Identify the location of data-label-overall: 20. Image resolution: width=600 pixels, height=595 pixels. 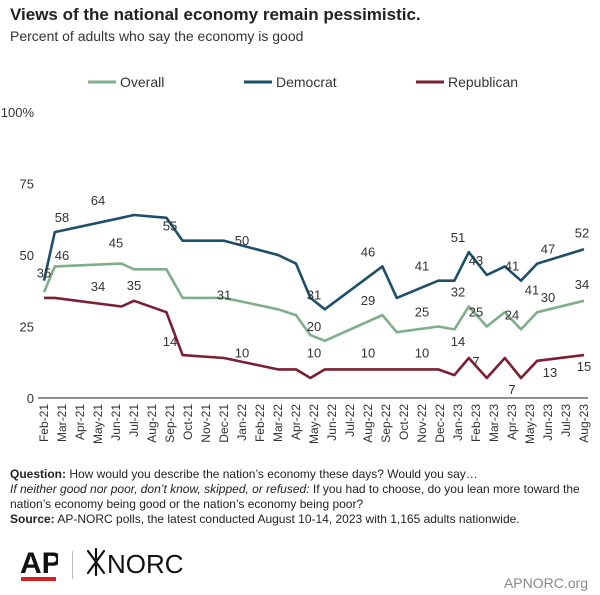
(314, 326).